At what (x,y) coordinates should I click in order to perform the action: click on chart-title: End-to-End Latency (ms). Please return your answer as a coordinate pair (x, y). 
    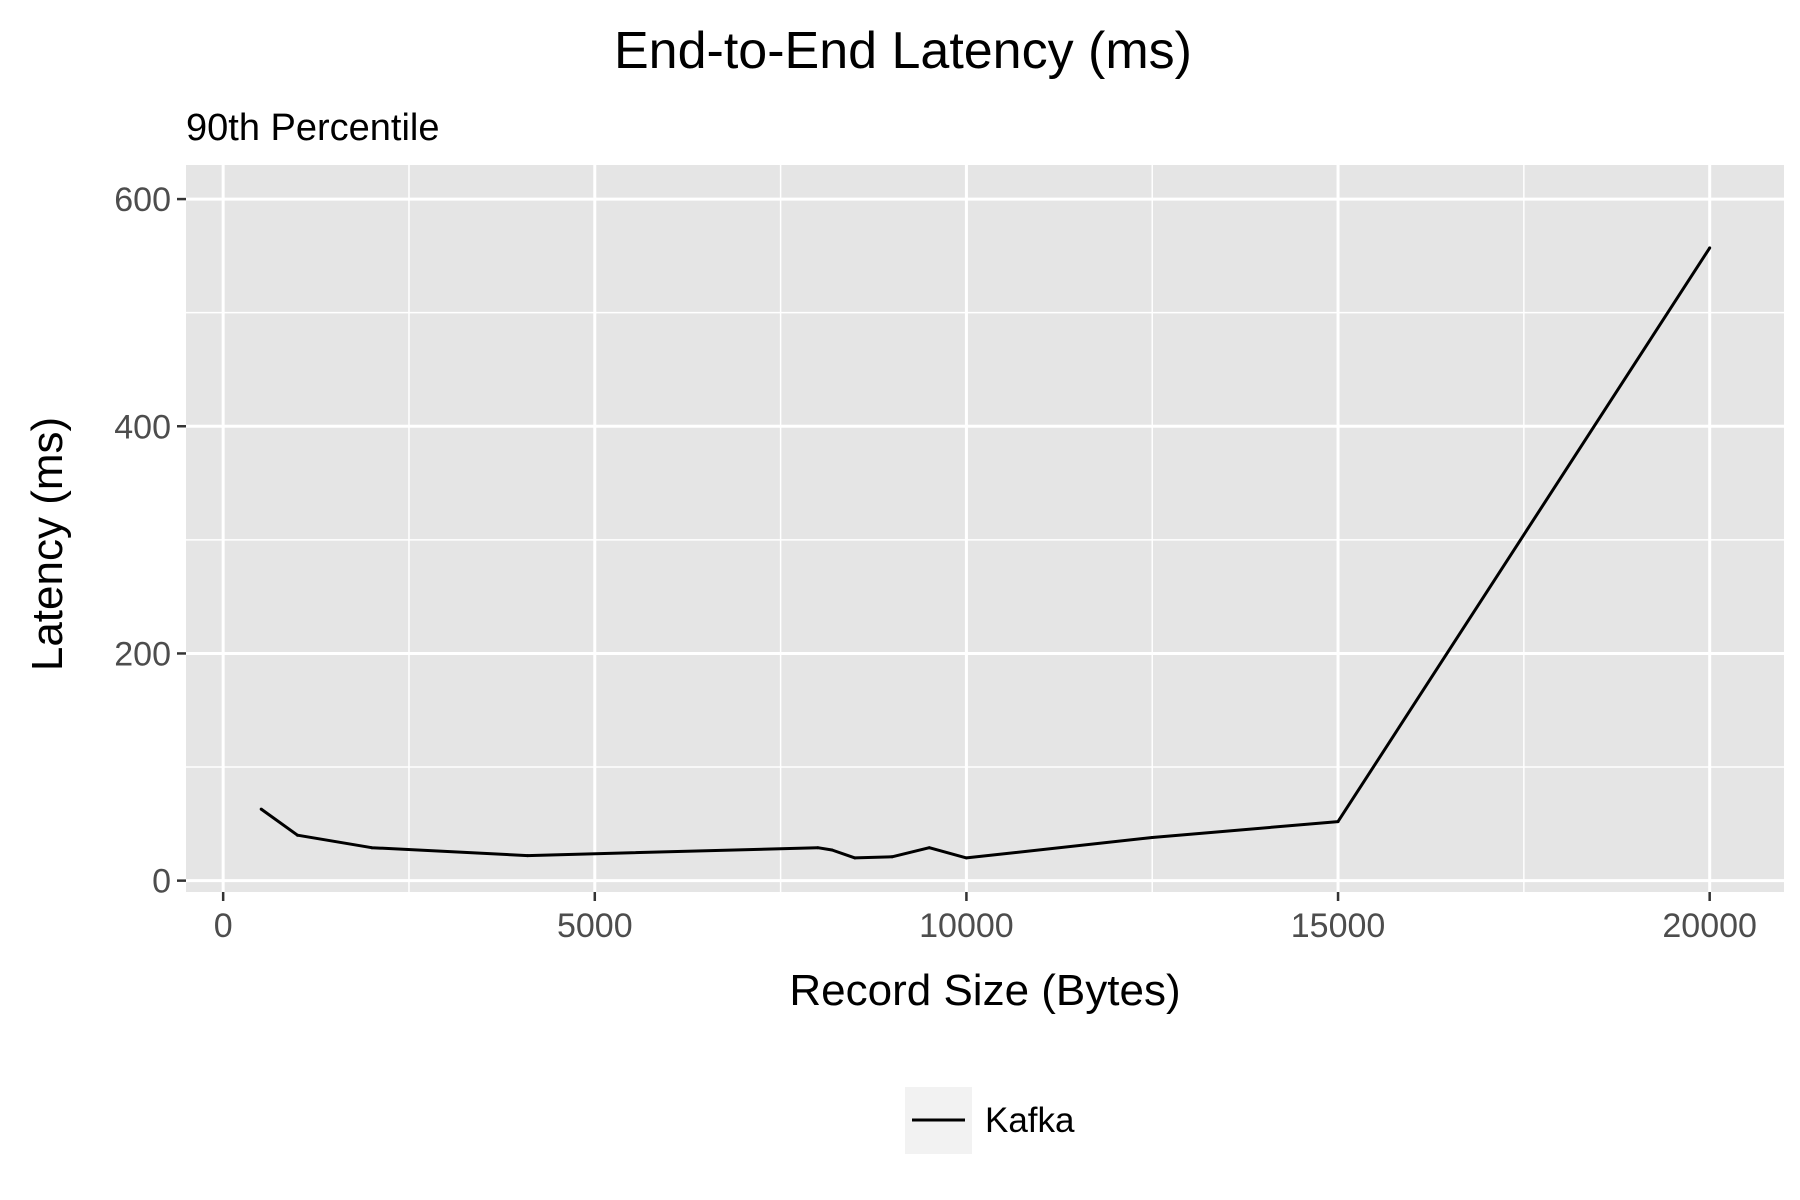
    Looking at the image, I should click on (903, 51).